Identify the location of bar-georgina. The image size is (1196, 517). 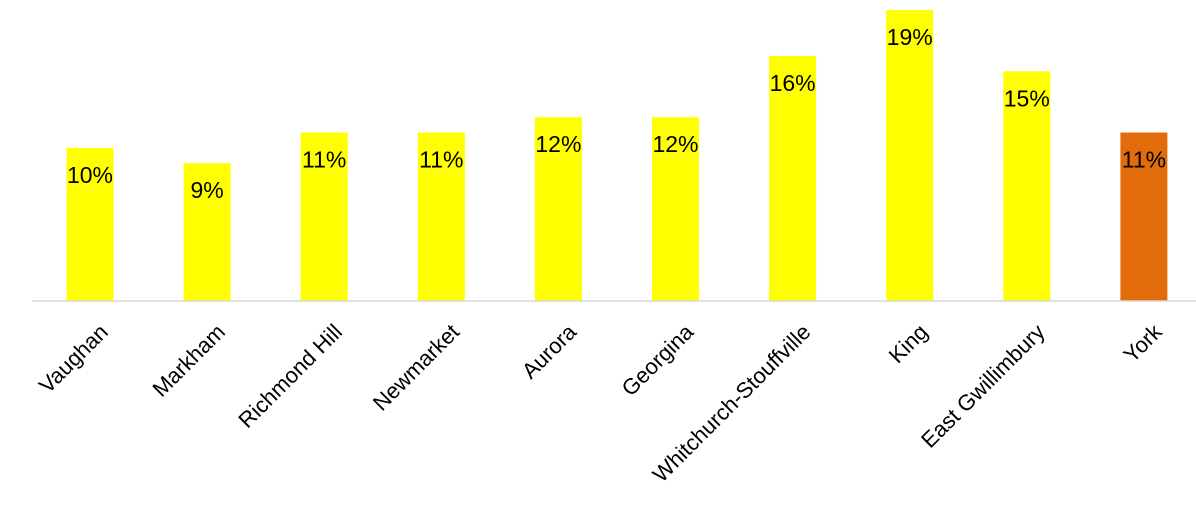
(675, 209).